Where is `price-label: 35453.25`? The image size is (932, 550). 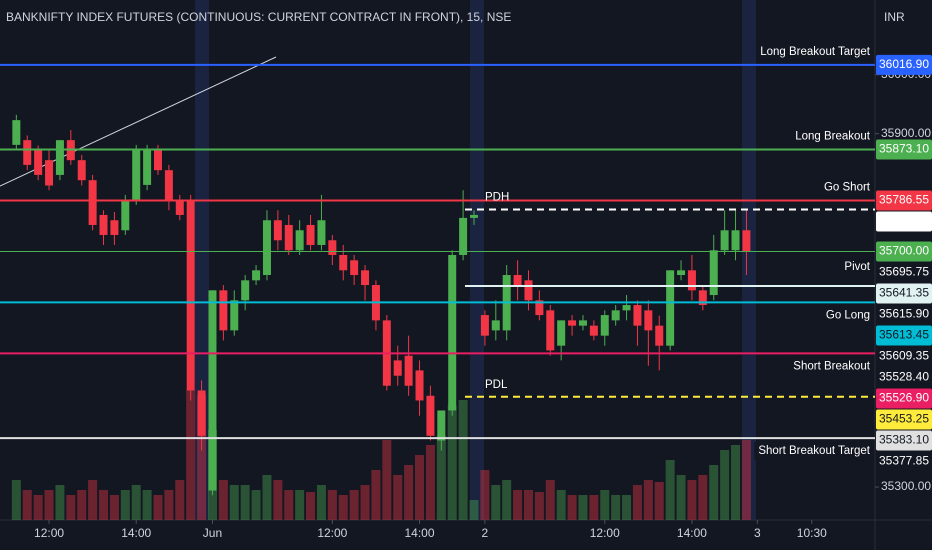
price-label: 35453.25 is located at coordinates (904, 419).